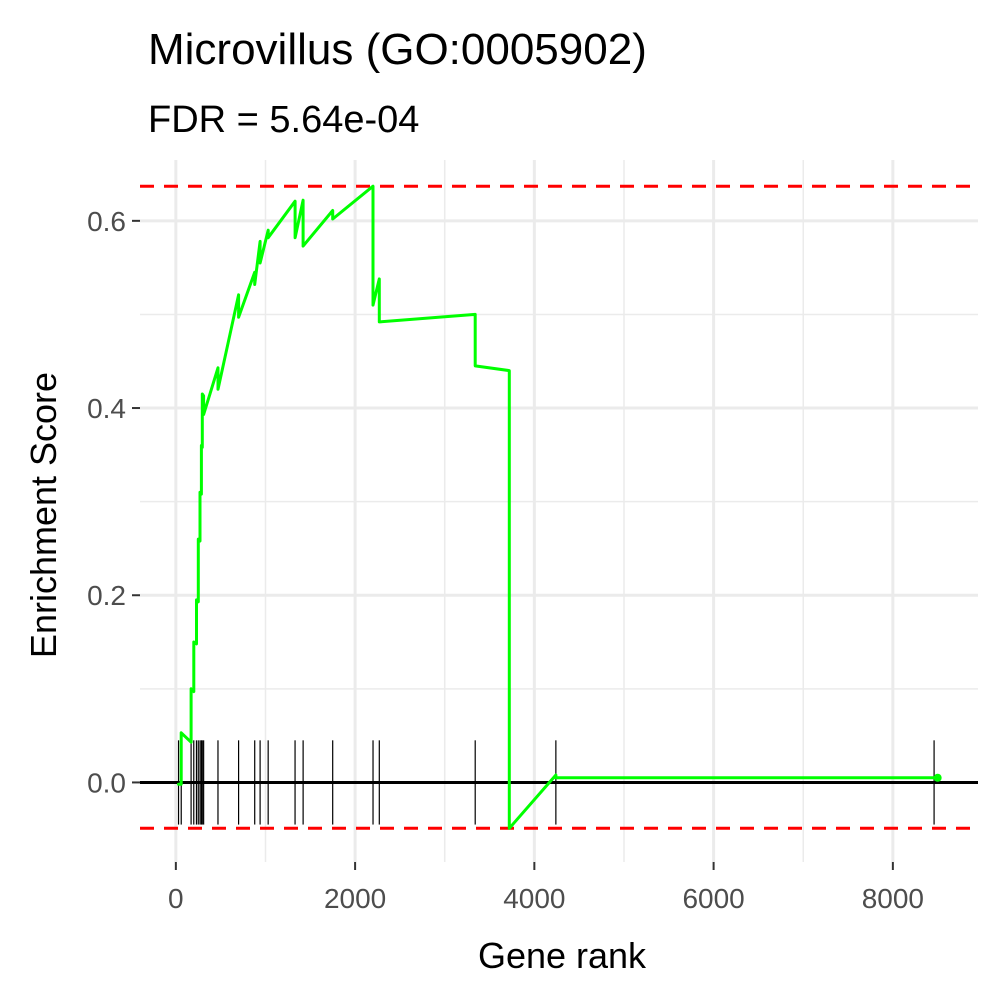 This screenshot has width=1000, height=1000. Describe the element at coordinates (713, 898) in the screenshot. I see `x-tick-label: 6000` at that location.